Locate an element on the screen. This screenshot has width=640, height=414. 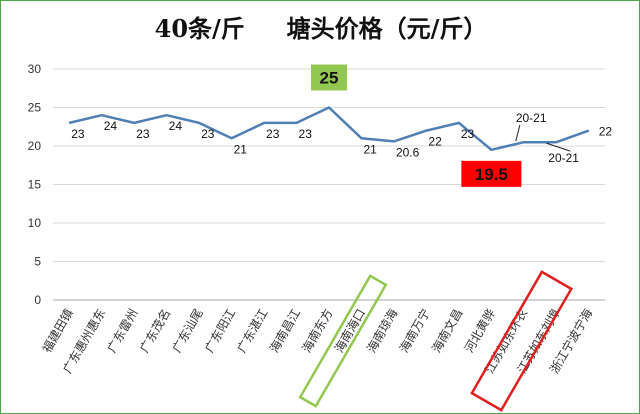
x-tick-label: 广东雷州 is located at coordinates (123, 331).